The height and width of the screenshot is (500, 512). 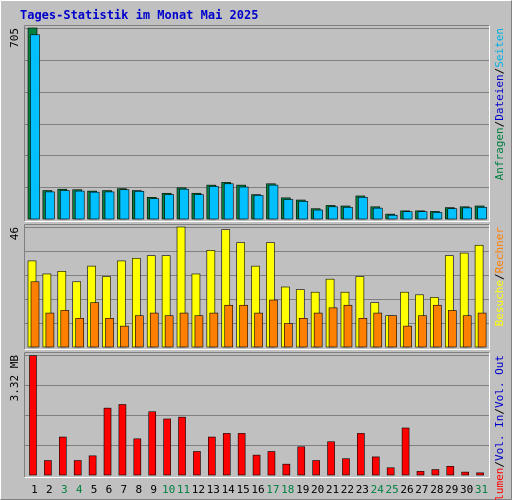 What do you see at coordinates (198, 489) in the screenshot?
I see `day-label: 12` at bounding box center [198, 489].